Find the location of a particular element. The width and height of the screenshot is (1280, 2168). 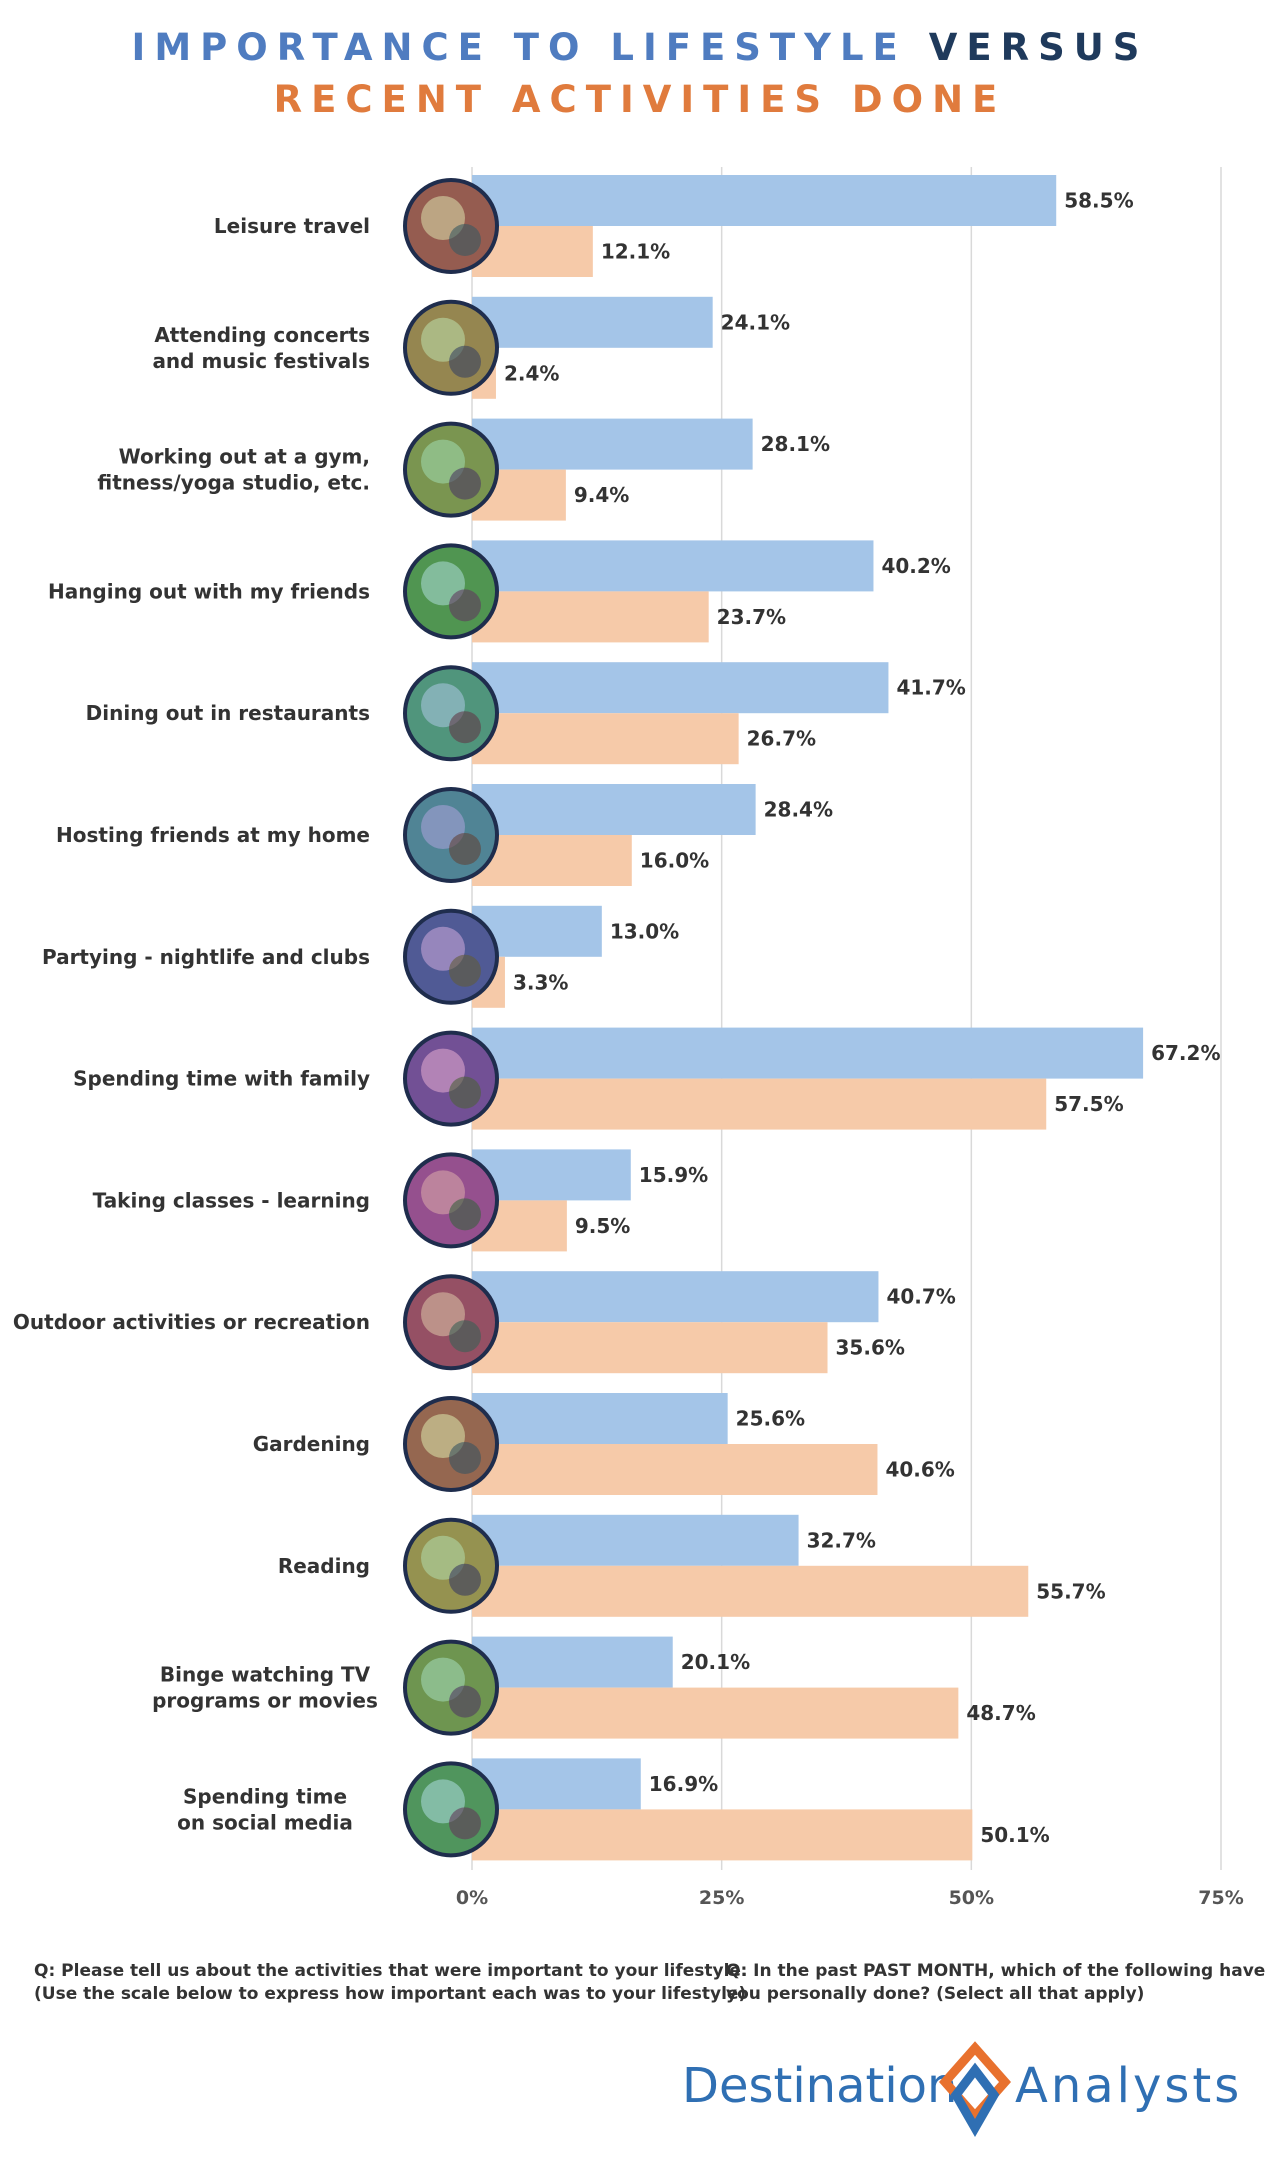

done-data-label: 3.3% is located at coordinates (540, 982).